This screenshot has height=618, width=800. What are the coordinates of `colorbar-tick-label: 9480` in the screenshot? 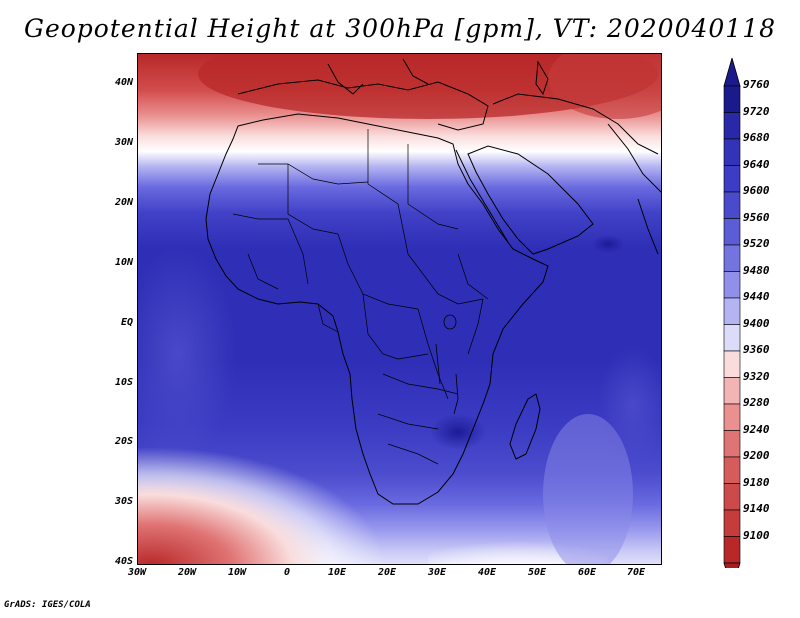 It's located at (756, 270).